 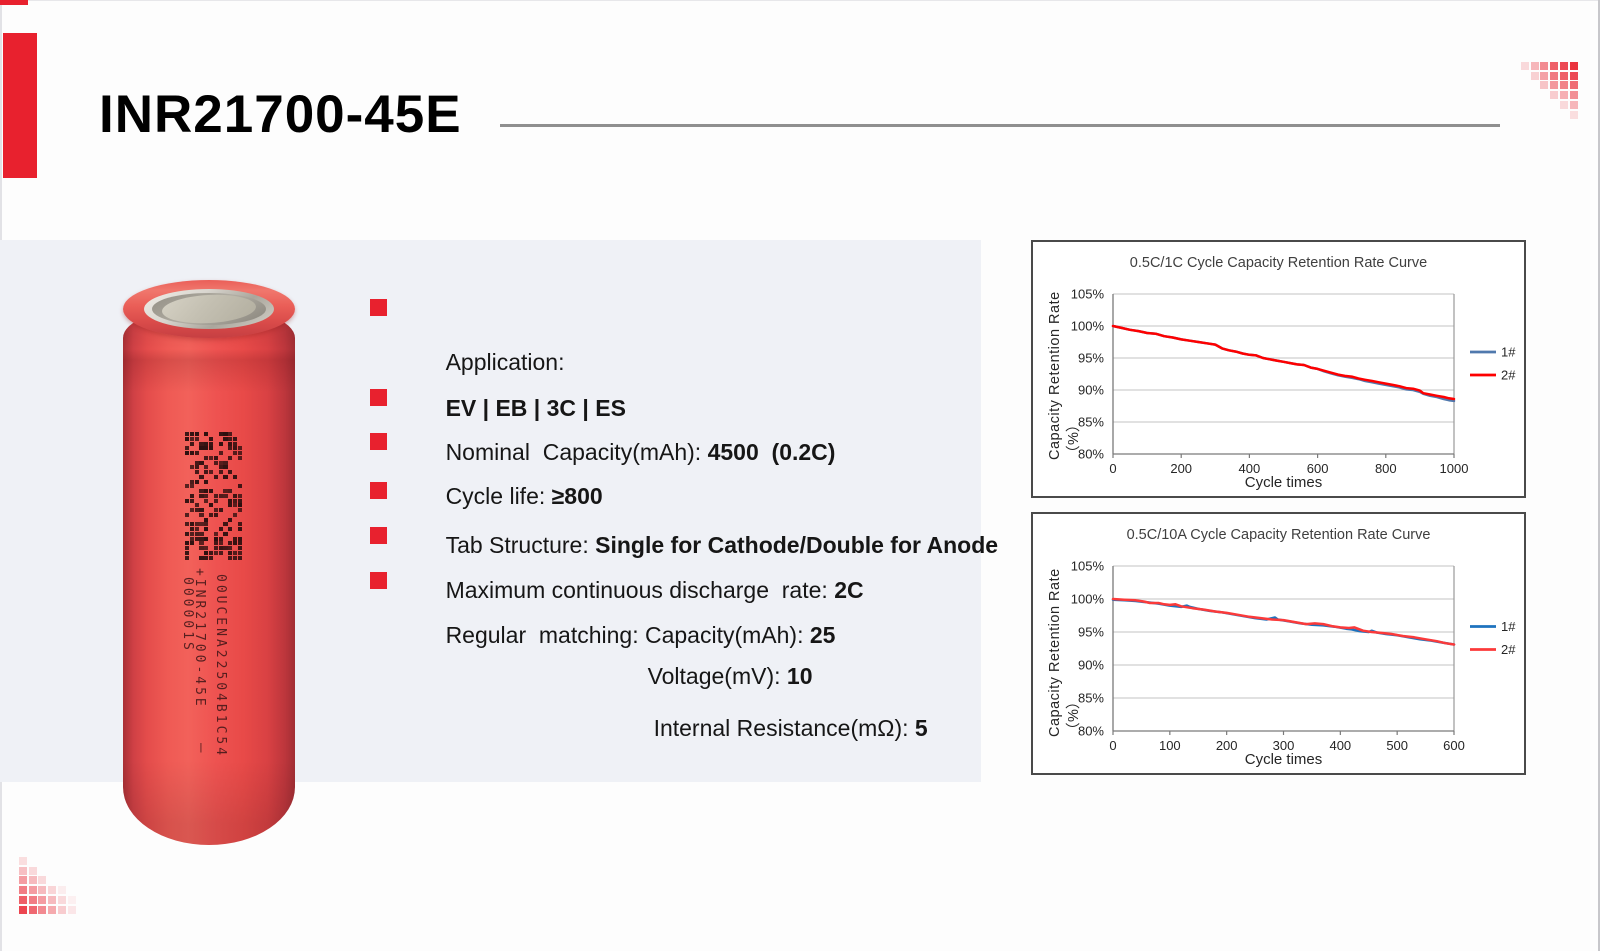 What do you see at coordinates (602, 622) in the screenshot?
I see `spec-row-regular-matching: Regular matching: Capacity(mAh): 25` at bounding box center [602, 622].